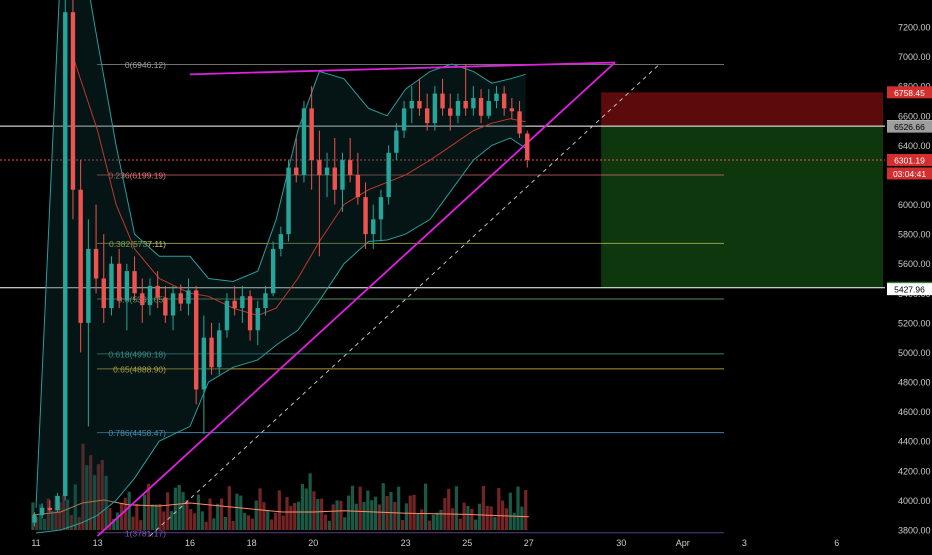 This screenshot has width=932, height=555. I want to click on x-tick-label: 16, so click(190, 543).